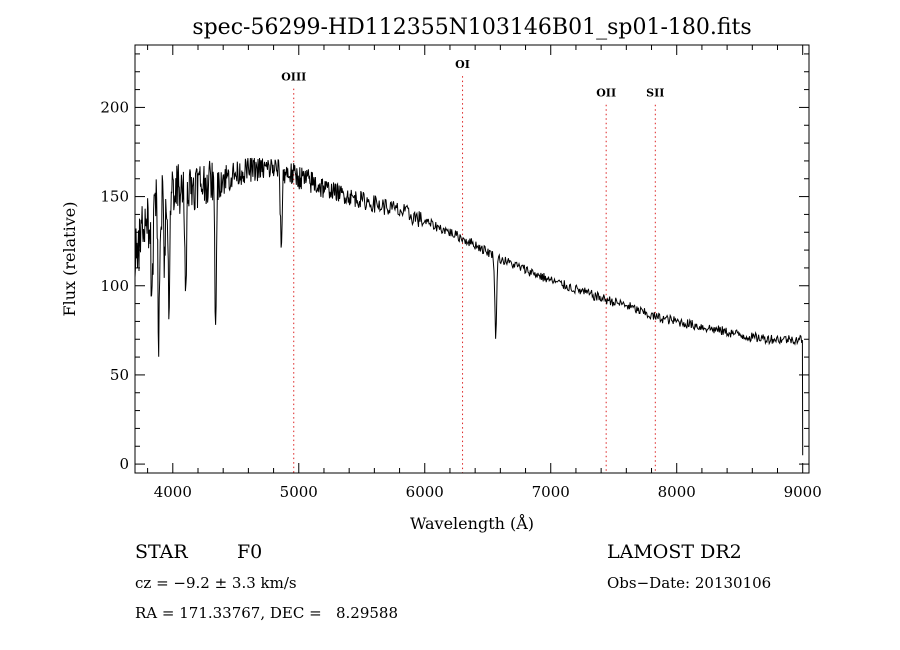 The height and width of the screenshot is (650, 900). What do you see at coordinates (216, 583) in the screenshot?
I see `redshift-readout: cz = −9.2 ± 3.3 km/s` at bounding box center [216, 583].